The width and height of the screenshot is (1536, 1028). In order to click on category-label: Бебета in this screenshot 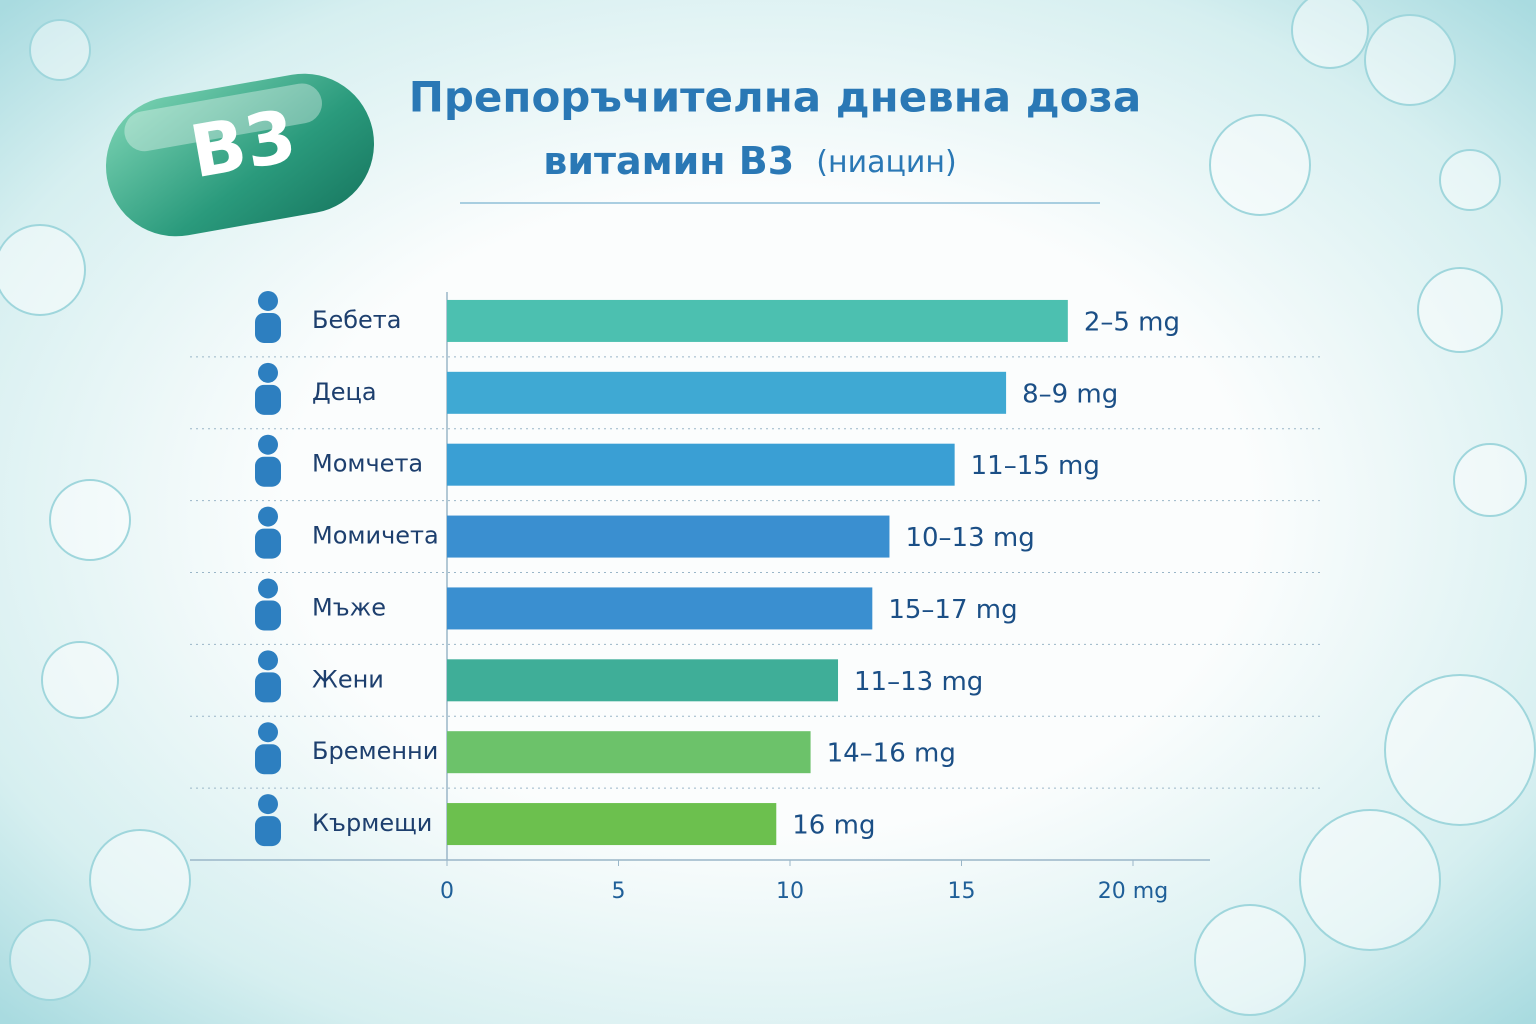, I will do `click(356, 320)`.